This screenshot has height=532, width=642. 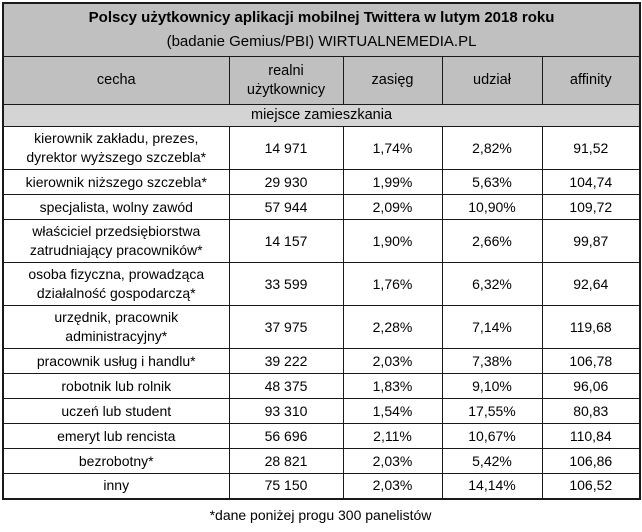 I want to click on column-header-realni-uzytkownicy: realni użytkownicy, so click(x=286, y=80).